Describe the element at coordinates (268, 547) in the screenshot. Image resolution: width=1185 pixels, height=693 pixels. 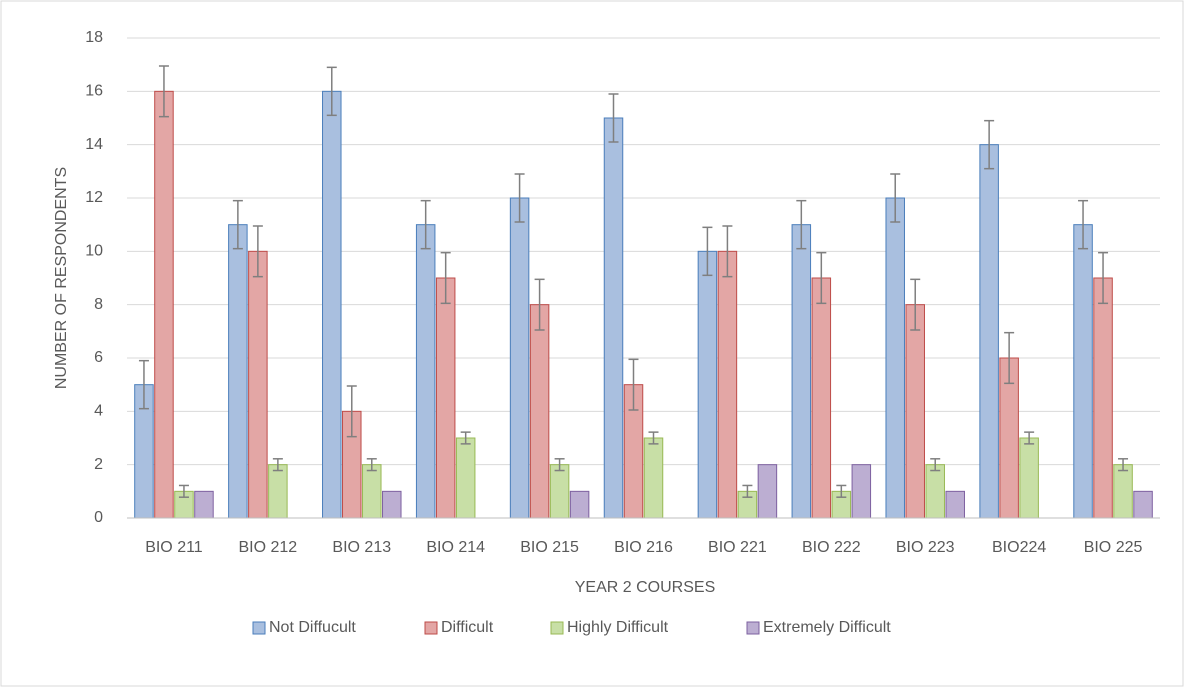
I see `x-tick-label: BIO 212` at that location.